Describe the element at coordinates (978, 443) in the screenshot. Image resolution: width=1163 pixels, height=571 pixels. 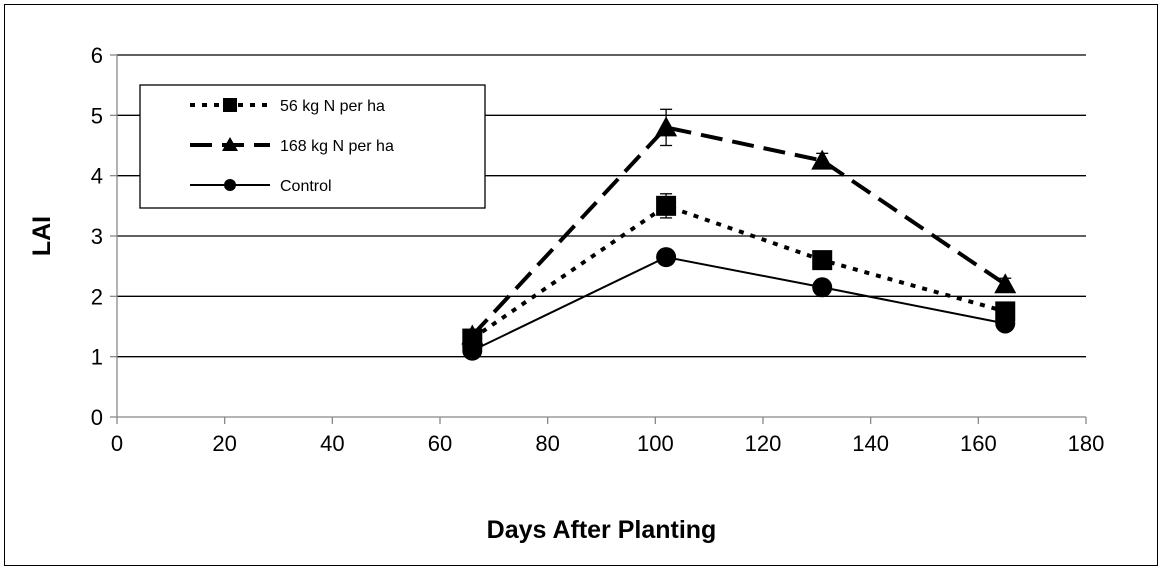
I see `x-tick-label: 160` at that location.